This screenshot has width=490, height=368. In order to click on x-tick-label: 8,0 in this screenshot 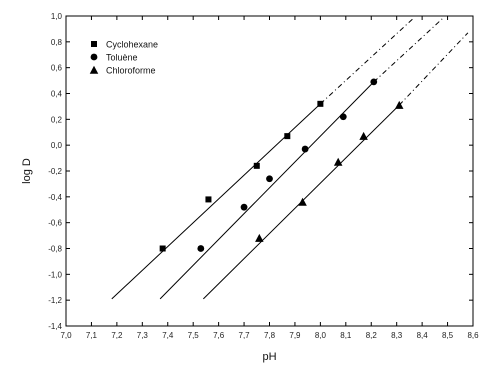, I will do `click(321, 335)`.